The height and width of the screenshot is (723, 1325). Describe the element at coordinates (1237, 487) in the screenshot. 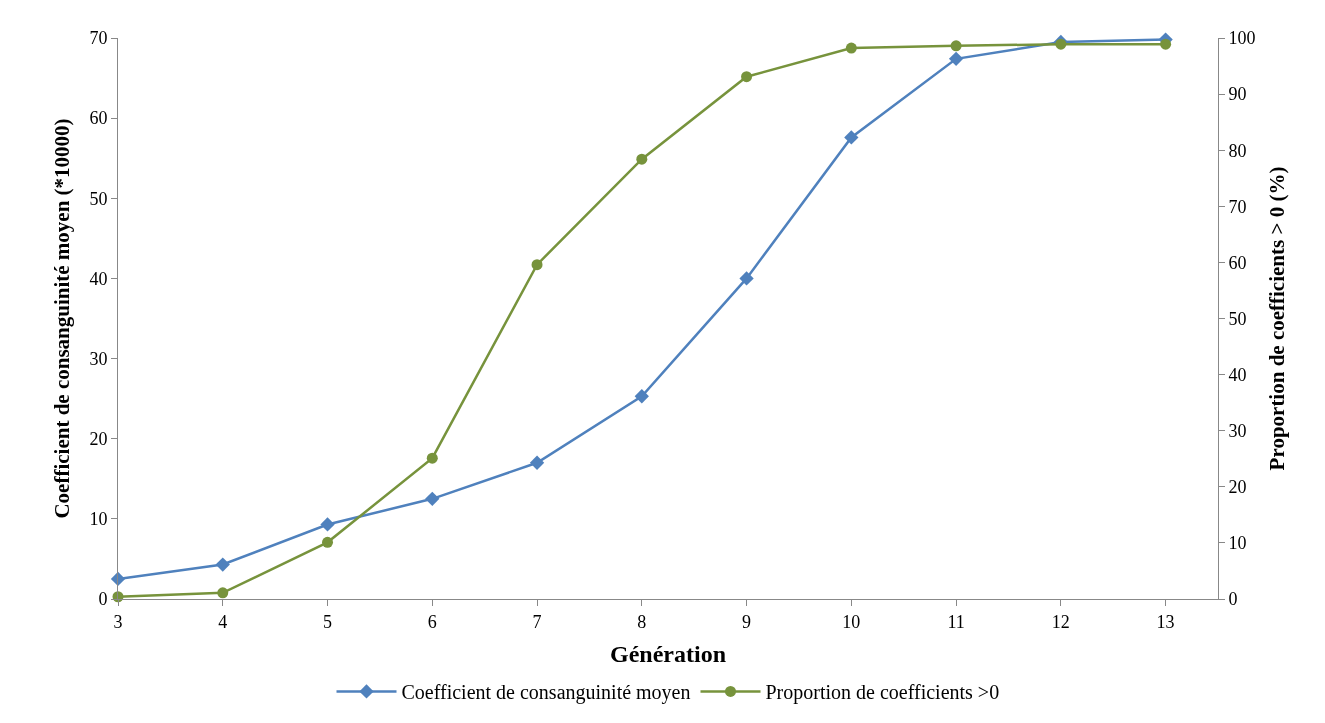

I see `y2-tick-label: 20` at that location.